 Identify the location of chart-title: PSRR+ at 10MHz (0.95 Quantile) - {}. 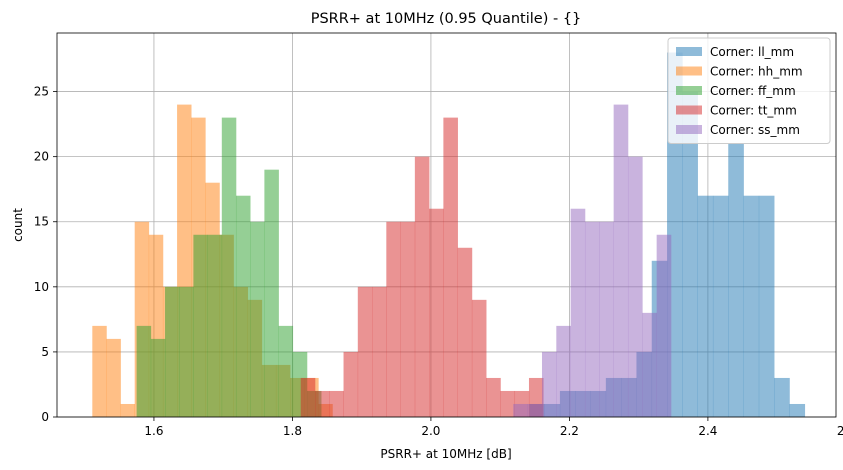
(446, 19).